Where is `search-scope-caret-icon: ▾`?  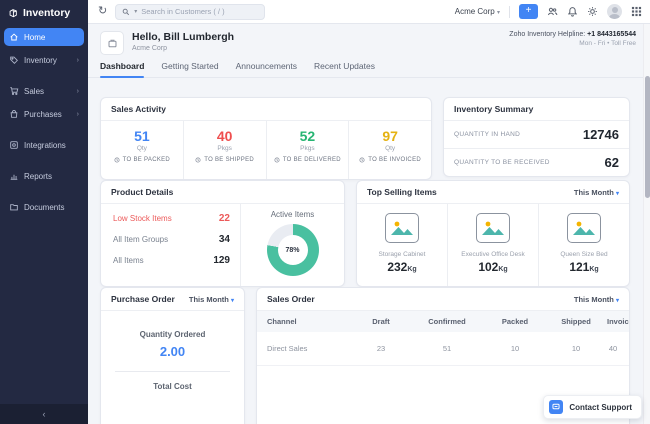 search-scope-caret-icon: ▾ is located at coordinates (136, 12).